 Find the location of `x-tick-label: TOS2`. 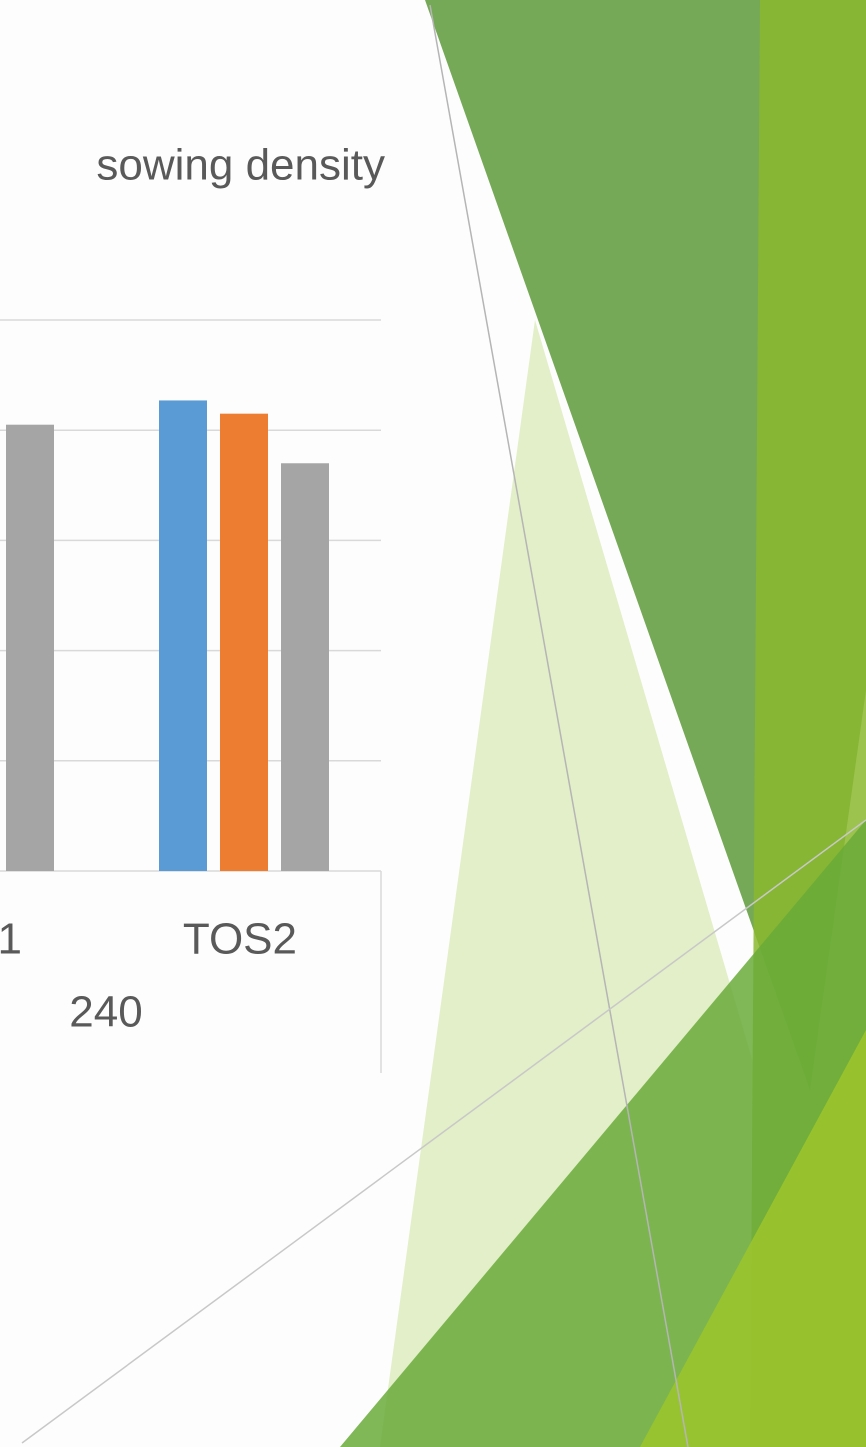

x-tick-label: TOS2 is located at coordinates (240, 939).